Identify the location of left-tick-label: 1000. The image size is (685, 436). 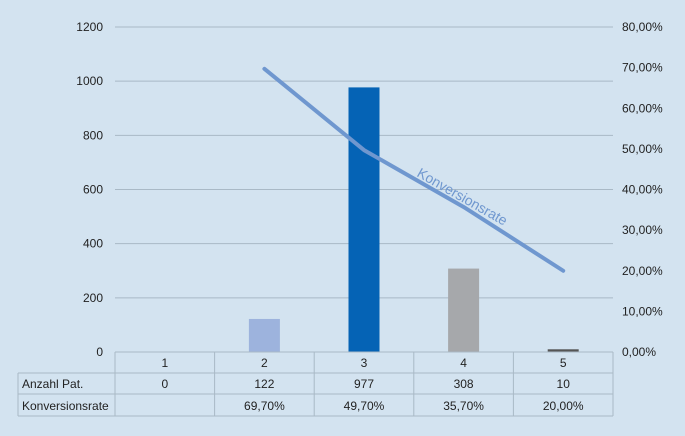
(89, 81).